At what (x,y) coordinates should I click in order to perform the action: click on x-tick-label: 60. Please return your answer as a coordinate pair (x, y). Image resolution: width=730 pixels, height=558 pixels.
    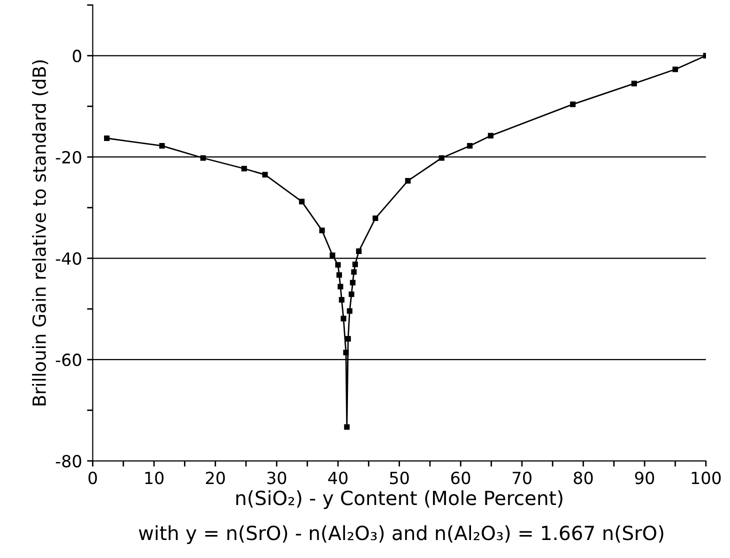
    Looking at the image, I should click on (460, 478).